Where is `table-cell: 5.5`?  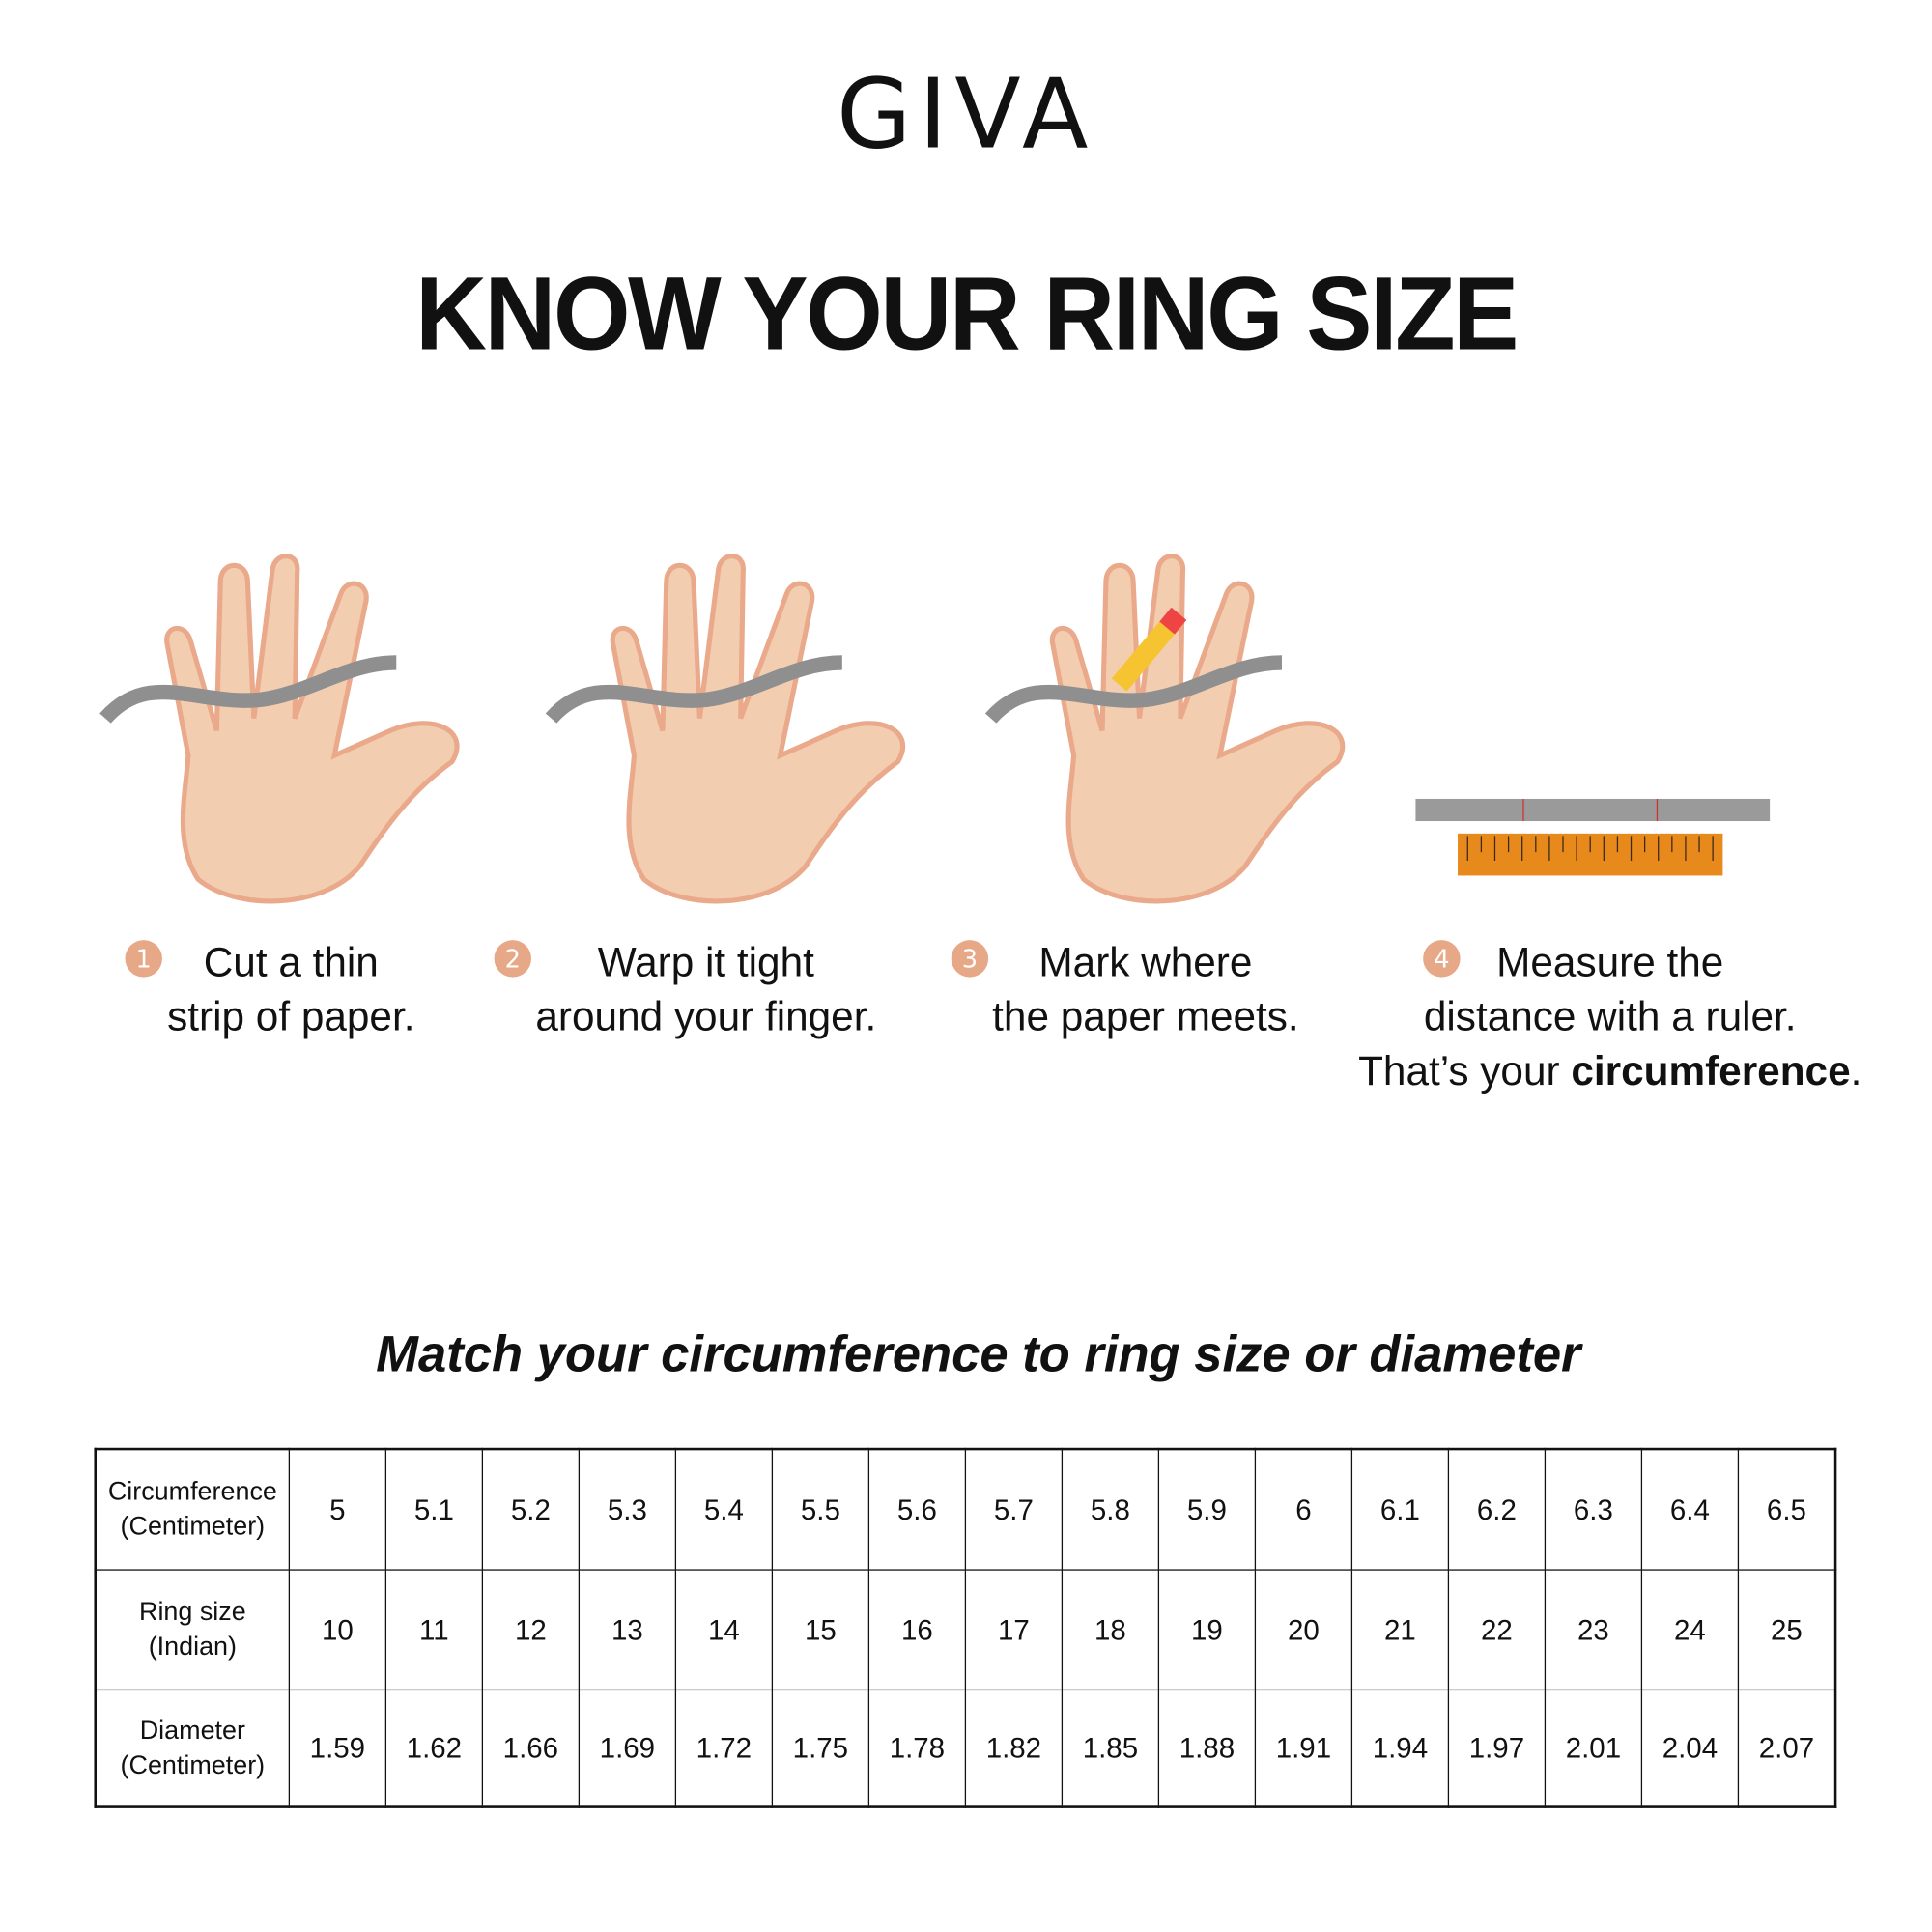 table-cell: 5.5 is located at coordinates (820, 1509).